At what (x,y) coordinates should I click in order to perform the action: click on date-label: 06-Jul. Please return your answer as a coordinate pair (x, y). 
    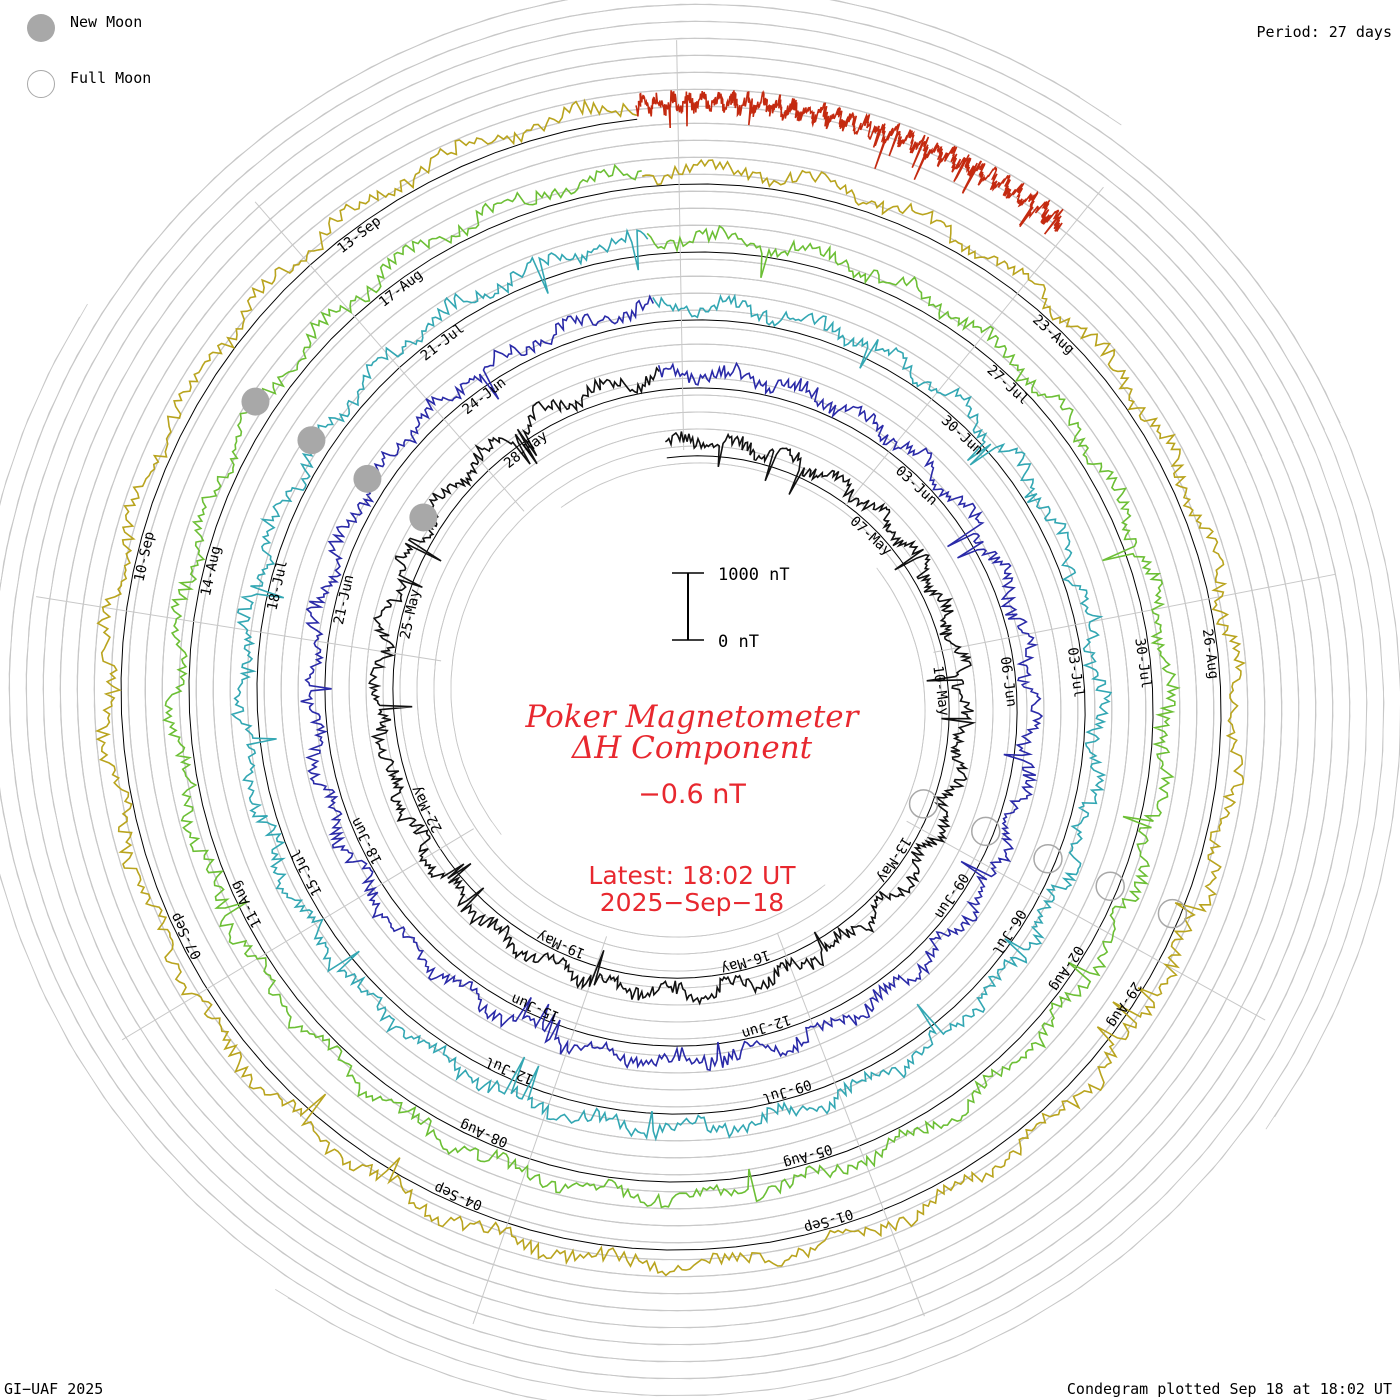
    Looking at the image, I should click on (1009, 931).